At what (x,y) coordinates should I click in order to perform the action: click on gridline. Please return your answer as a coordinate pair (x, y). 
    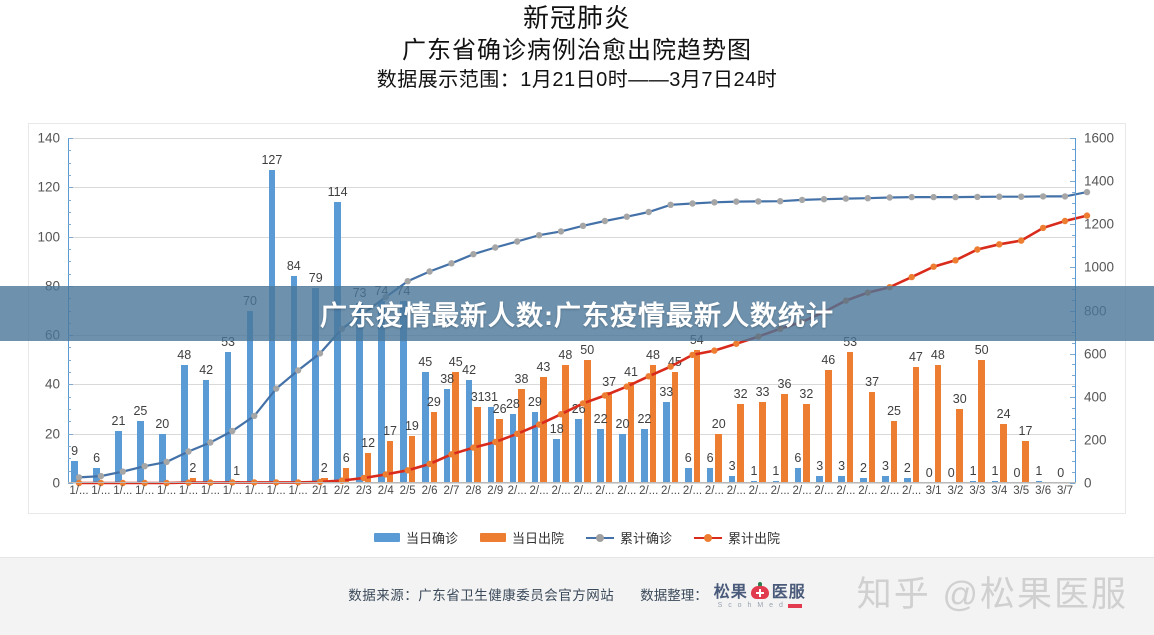
    Looking at the image, I should click on (572, 237).